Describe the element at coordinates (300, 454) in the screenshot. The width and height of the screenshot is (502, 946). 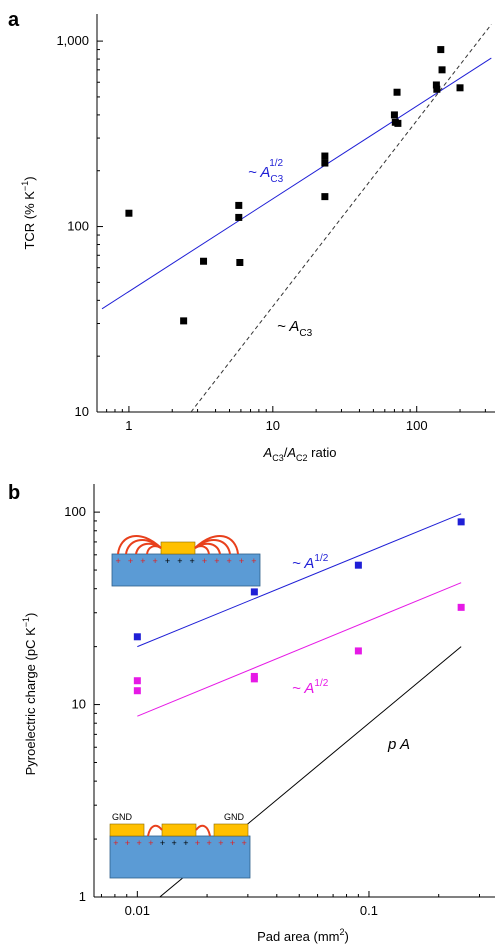
I see `panel-a-x-axis-label: AC3/AC2 ratio` at that location.